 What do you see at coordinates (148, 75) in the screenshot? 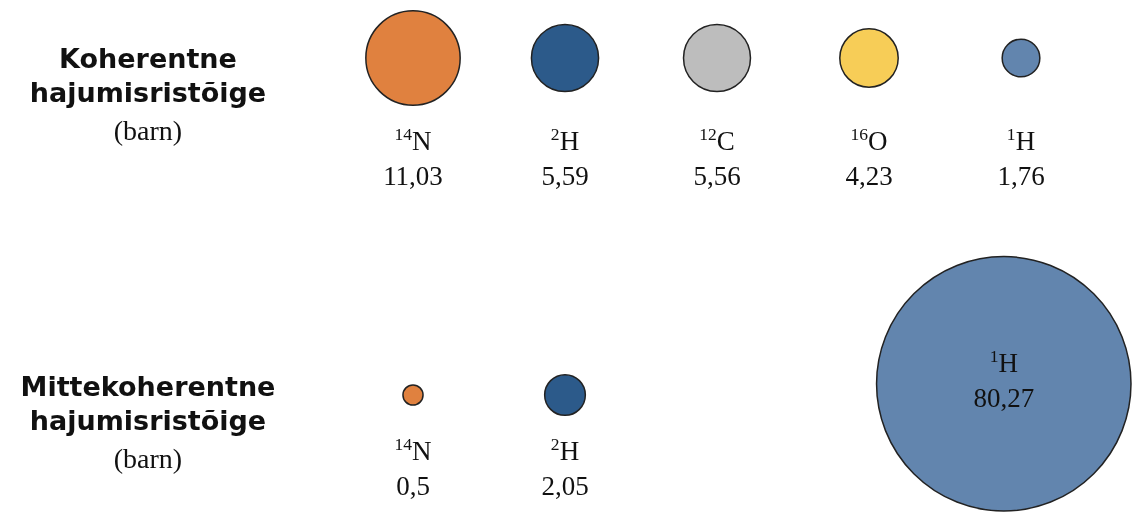
I see `text: Koherentne hajumisristõige` at bounding box center [148, 75].